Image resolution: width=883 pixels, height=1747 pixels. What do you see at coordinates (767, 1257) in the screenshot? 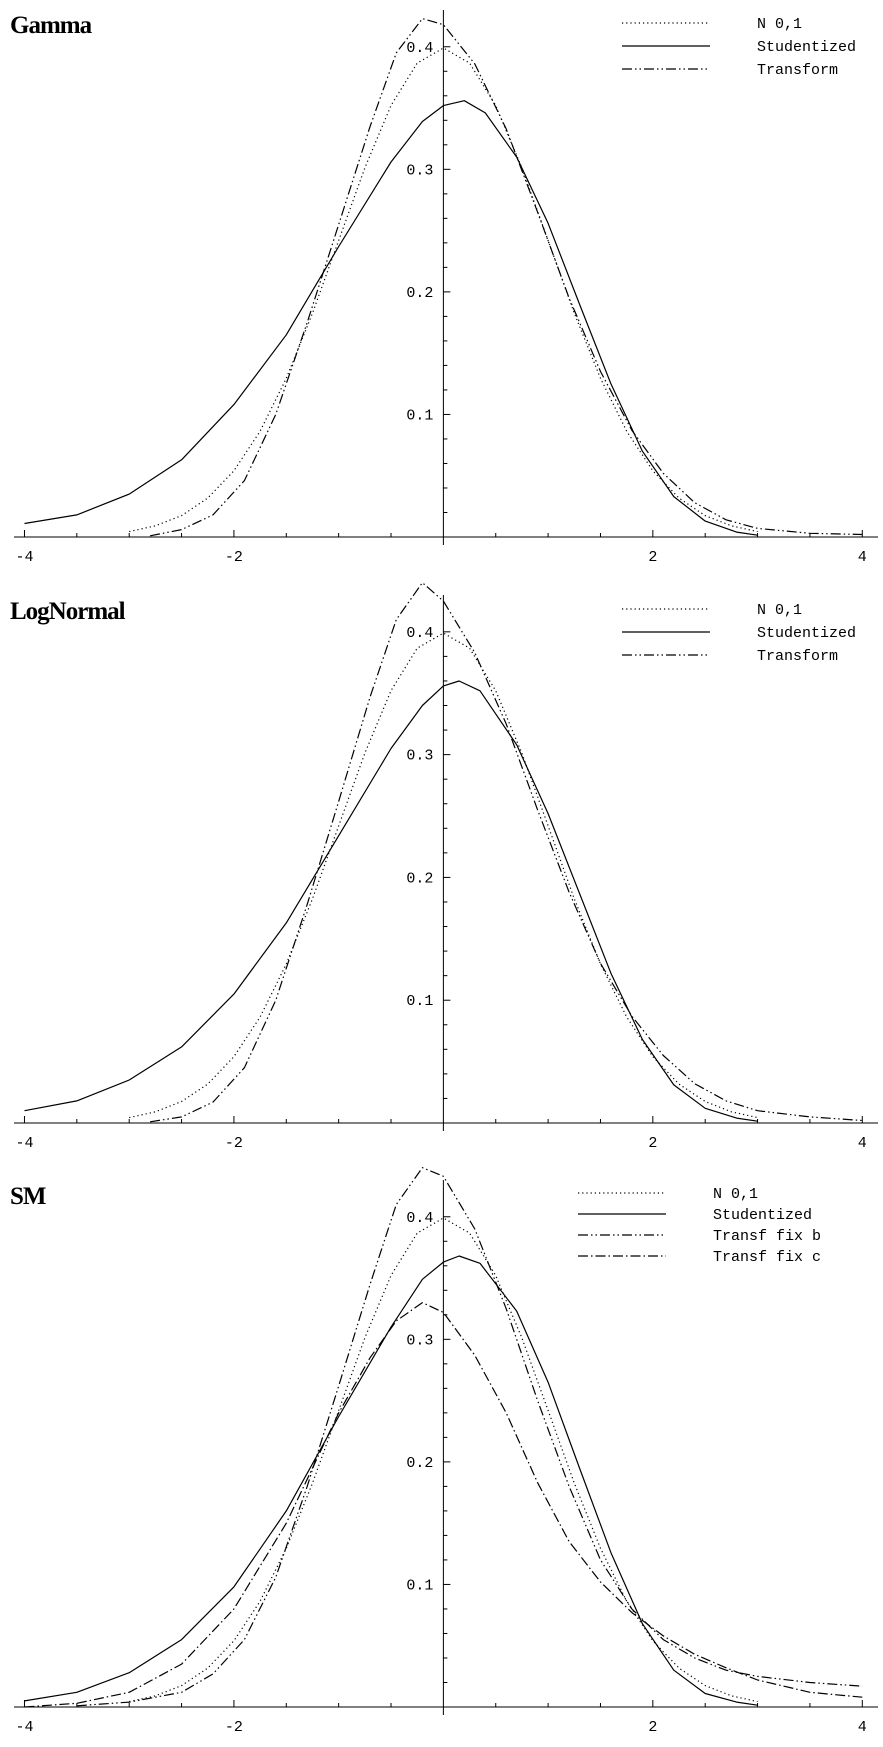
I see `legend-entry: Transf fix c` at bounding box center [767, 1257].